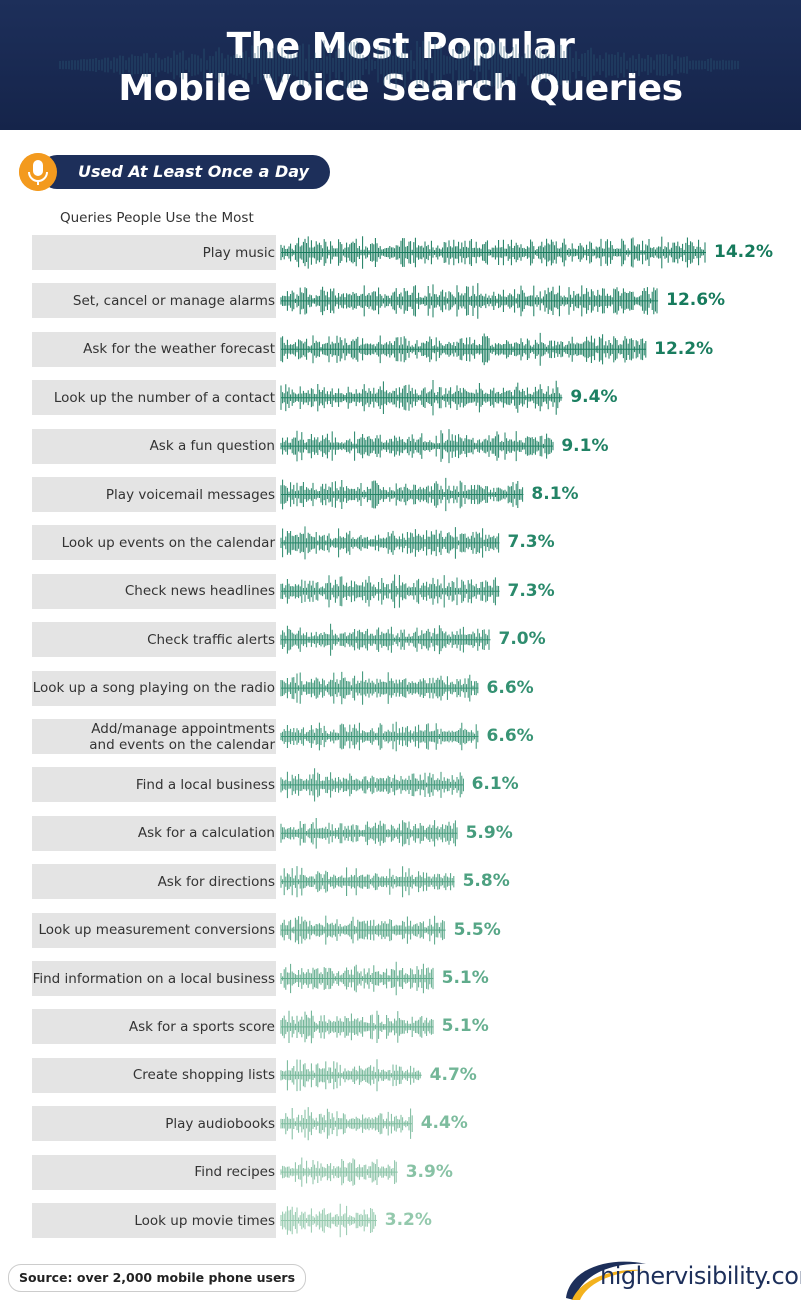 The height and width of the screenshot is (1315, 801). What do you see at coordinates (684, 348) in the screenshot?
I see `value-label: 12.2%` at bounding box center [684, 348].